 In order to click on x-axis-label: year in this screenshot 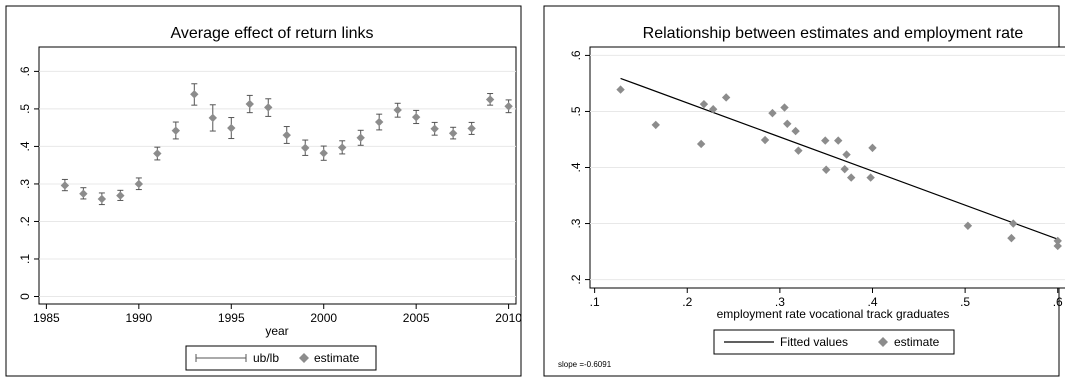, I will do `click(276, 331)`.